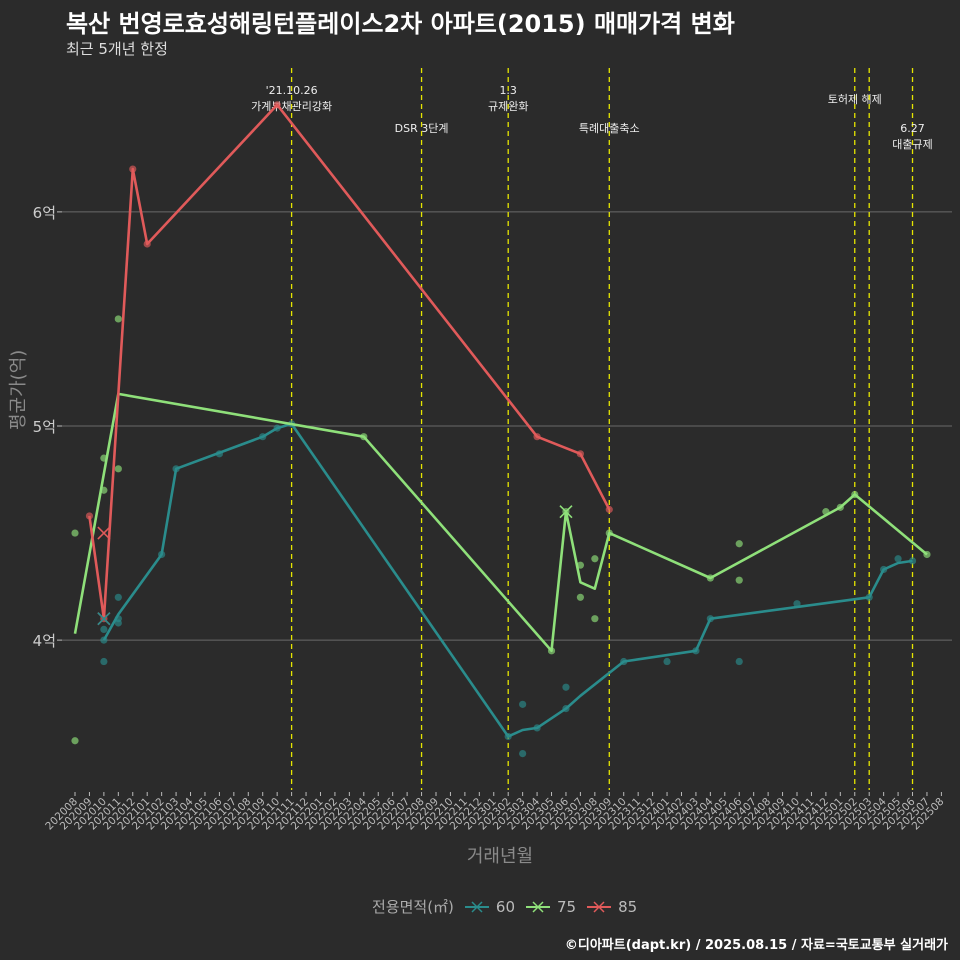 This screenshot has width=960, height=960. I want to click on y-tick-label: 4억, so click(44, 641).